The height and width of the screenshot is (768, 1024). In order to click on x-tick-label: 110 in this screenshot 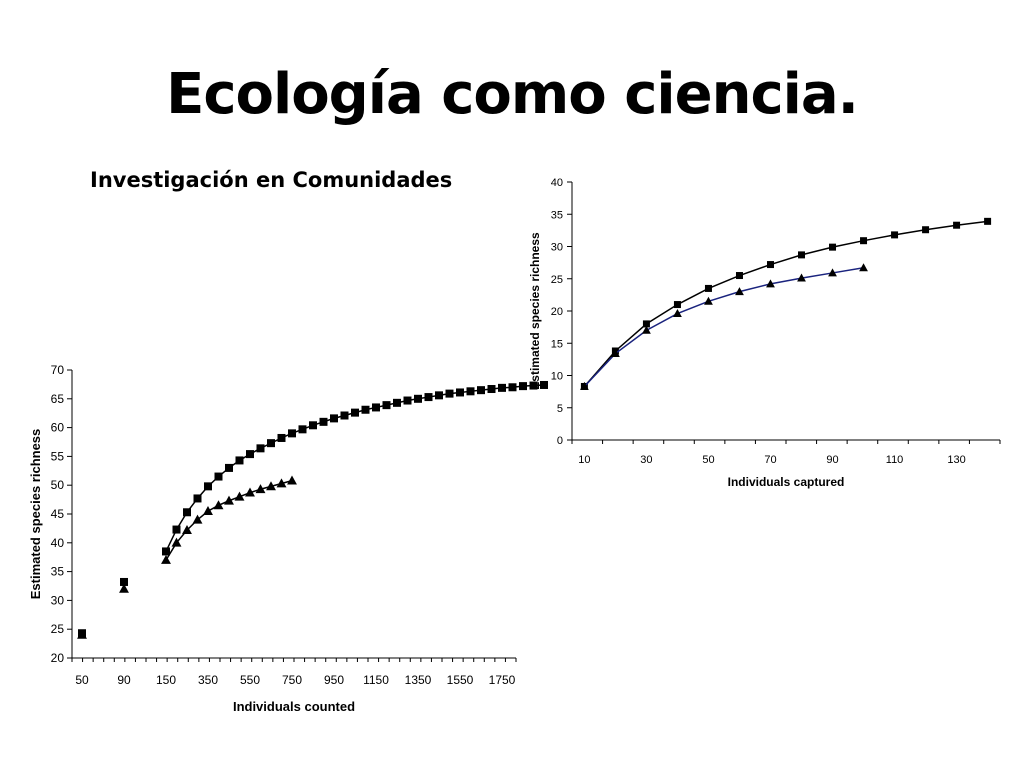, I will do `click(895, 460)`.